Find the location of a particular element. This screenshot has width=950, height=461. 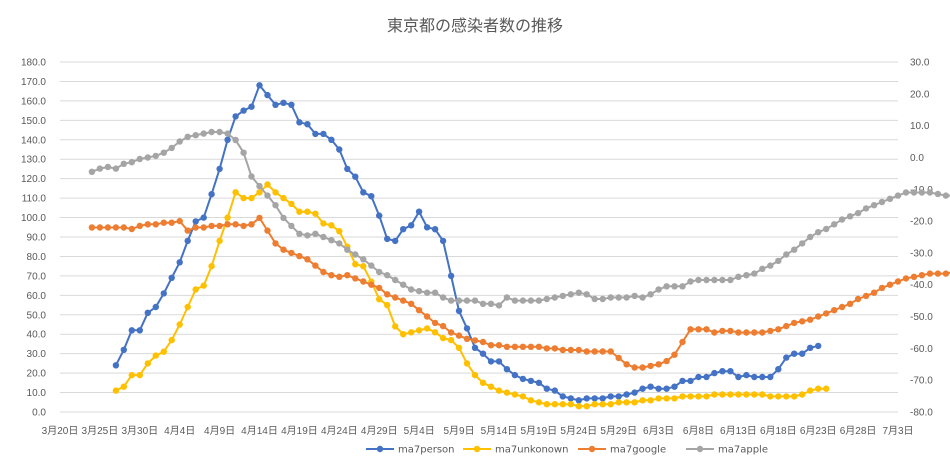

x-tick-label: 6月18日 is located at coordinates (778, 431).